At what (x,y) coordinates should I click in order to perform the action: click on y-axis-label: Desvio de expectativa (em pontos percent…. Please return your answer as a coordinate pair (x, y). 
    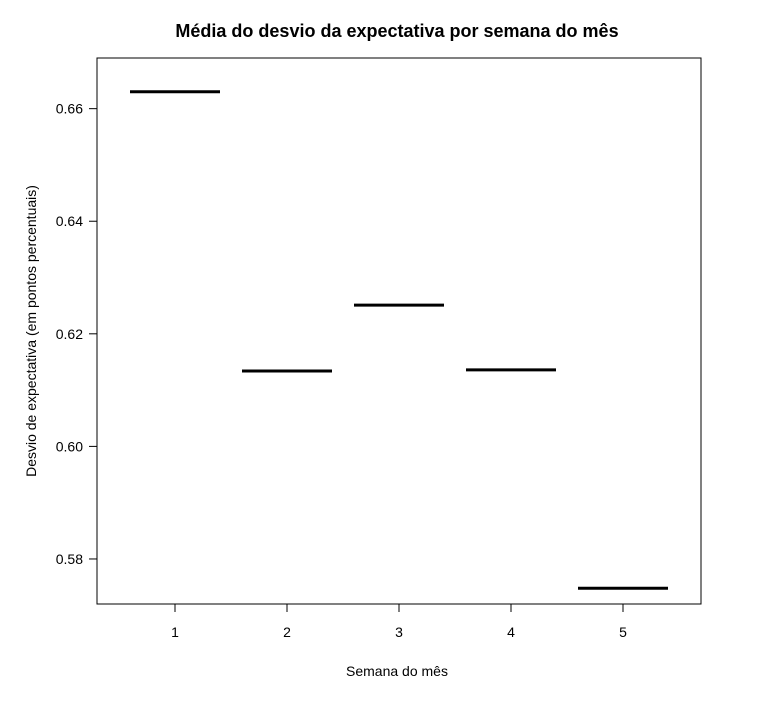
    Looking at the image, I should click on (31, 331).